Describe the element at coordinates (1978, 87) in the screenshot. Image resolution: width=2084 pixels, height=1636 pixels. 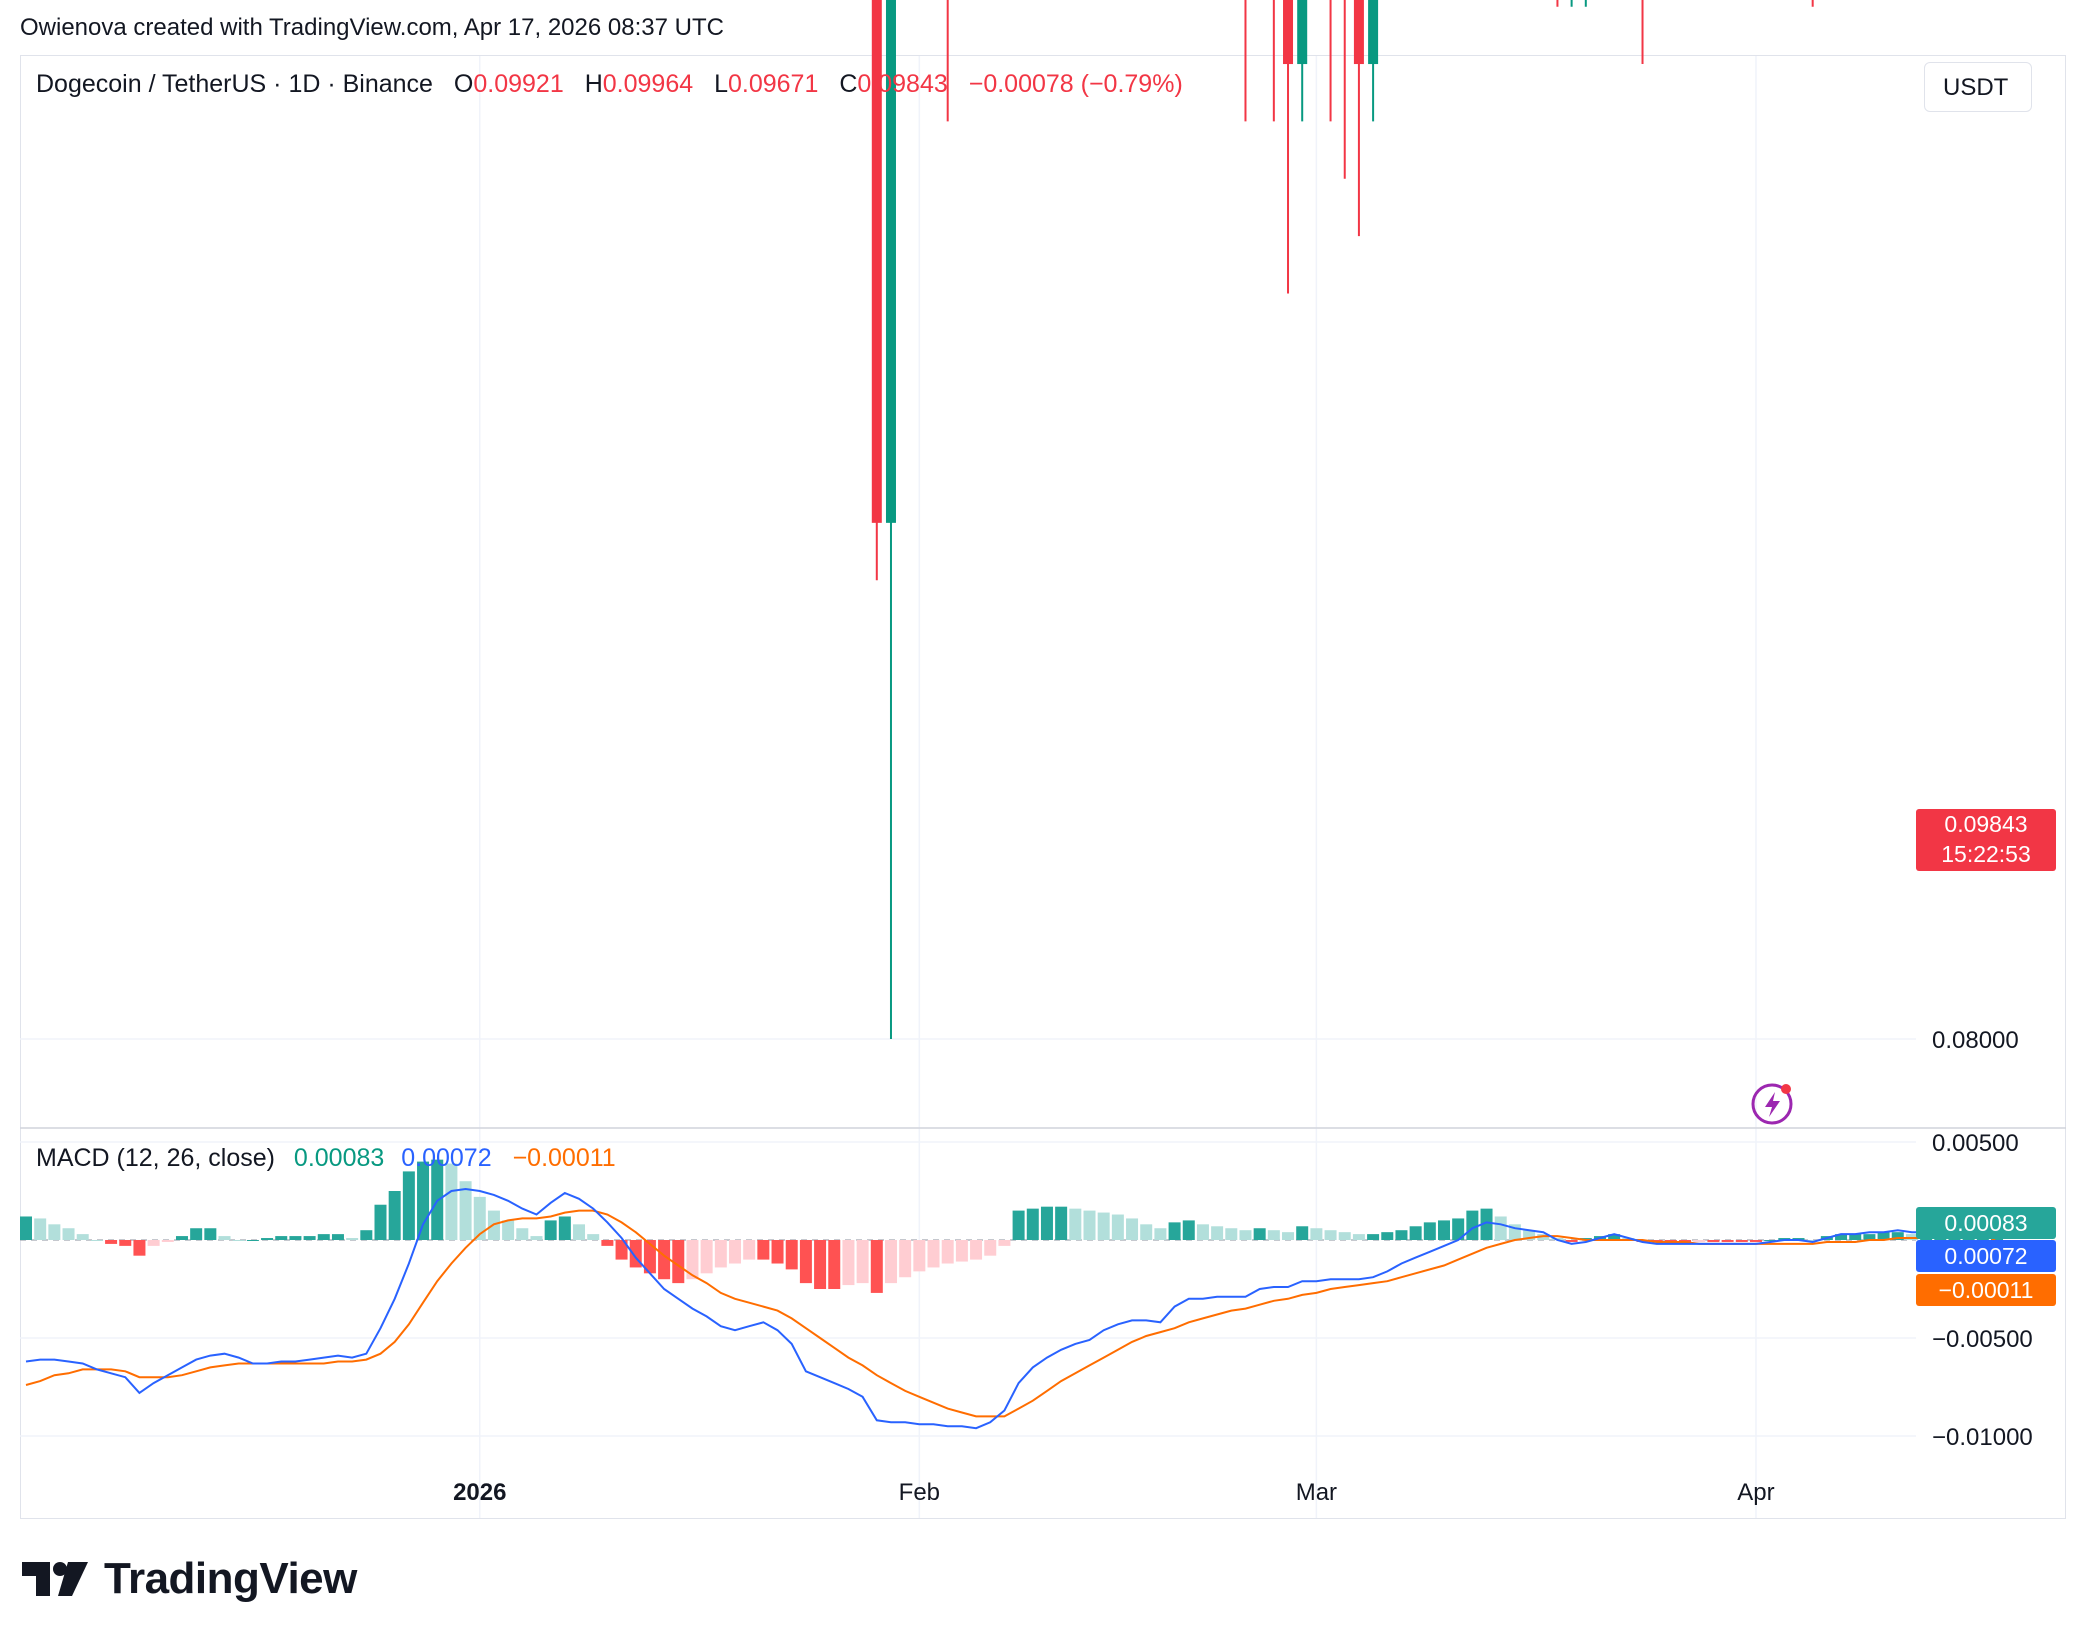
I see `currency-unit-button: USDT` at that location.